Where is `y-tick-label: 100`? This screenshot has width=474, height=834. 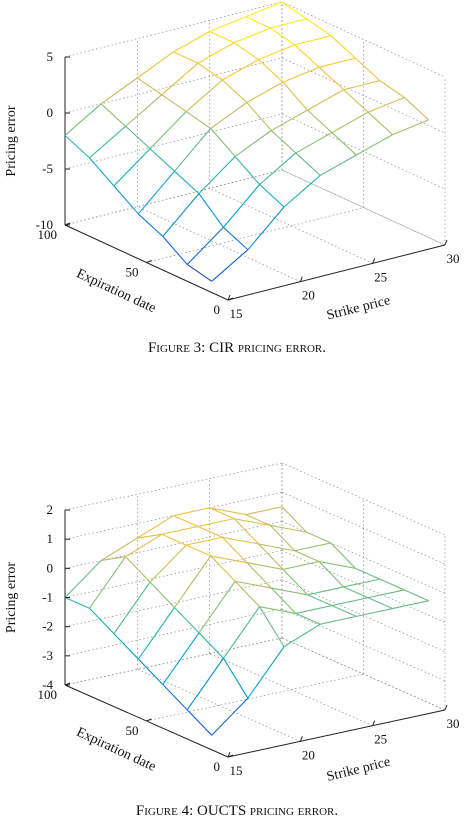
y-tick-label: 100 is located at coordinates (48, 234).